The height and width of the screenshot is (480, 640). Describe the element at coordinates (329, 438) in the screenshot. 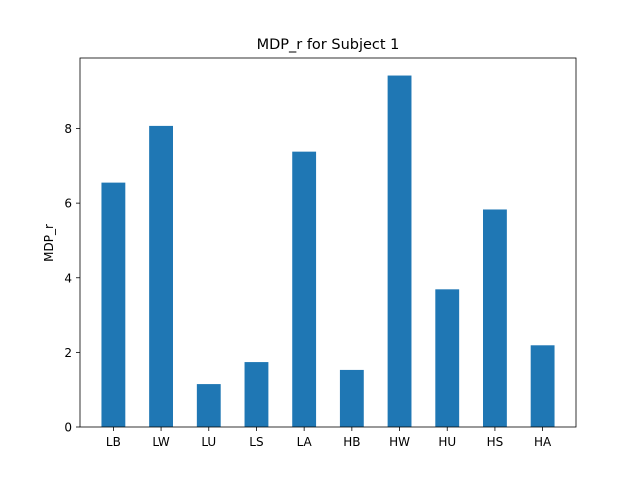

I see `x-axis-ticks: LB LW LU LS LA HB HW HU HS HA` at that location.